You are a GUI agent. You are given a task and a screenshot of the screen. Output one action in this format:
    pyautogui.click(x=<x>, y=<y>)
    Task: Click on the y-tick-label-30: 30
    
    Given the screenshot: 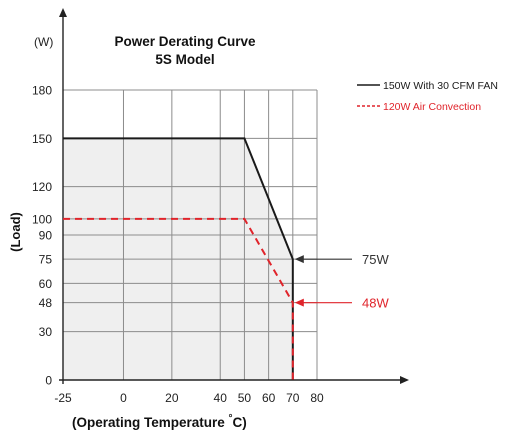 What is the action you would take?
    pyautogui.click(x=46, y=332)
    